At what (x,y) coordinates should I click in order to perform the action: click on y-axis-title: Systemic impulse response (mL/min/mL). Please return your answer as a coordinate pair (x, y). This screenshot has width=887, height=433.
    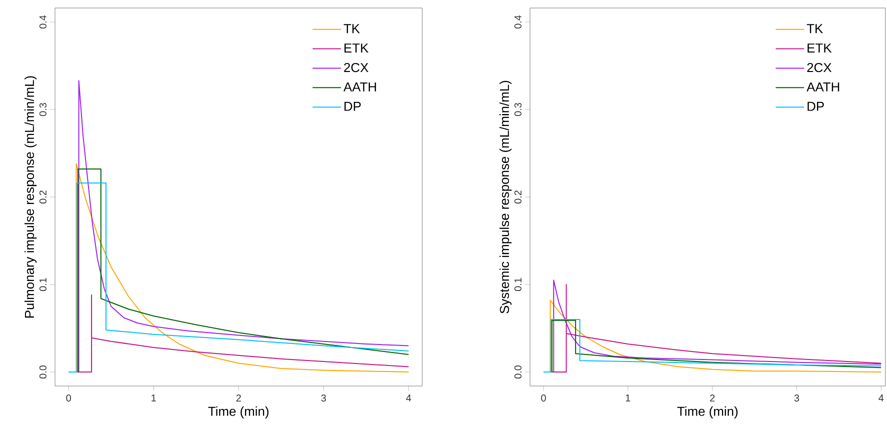
    Looking at the image, I should click on (506, 197).